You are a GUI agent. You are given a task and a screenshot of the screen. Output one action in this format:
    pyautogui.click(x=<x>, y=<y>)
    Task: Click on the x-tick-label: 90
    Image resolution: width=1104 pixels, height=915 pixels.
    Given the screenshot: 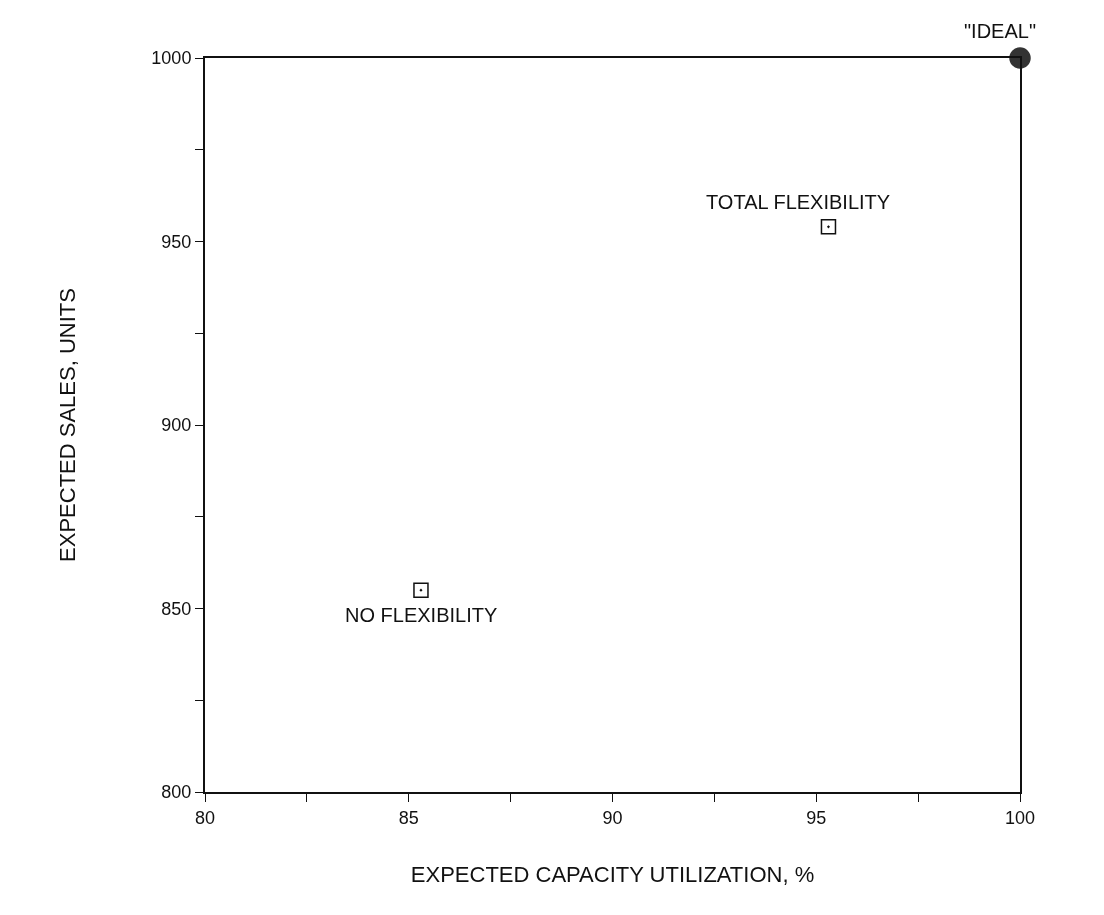 What is the action you would take?
    pyautogui.click(x=612, y=817)
    